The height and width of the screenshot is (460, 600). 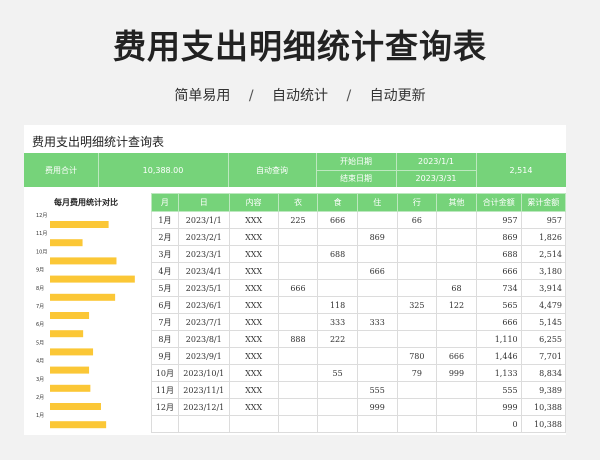 I want to click on table-cell: 2023/2/1, so click(x=203, y=237).